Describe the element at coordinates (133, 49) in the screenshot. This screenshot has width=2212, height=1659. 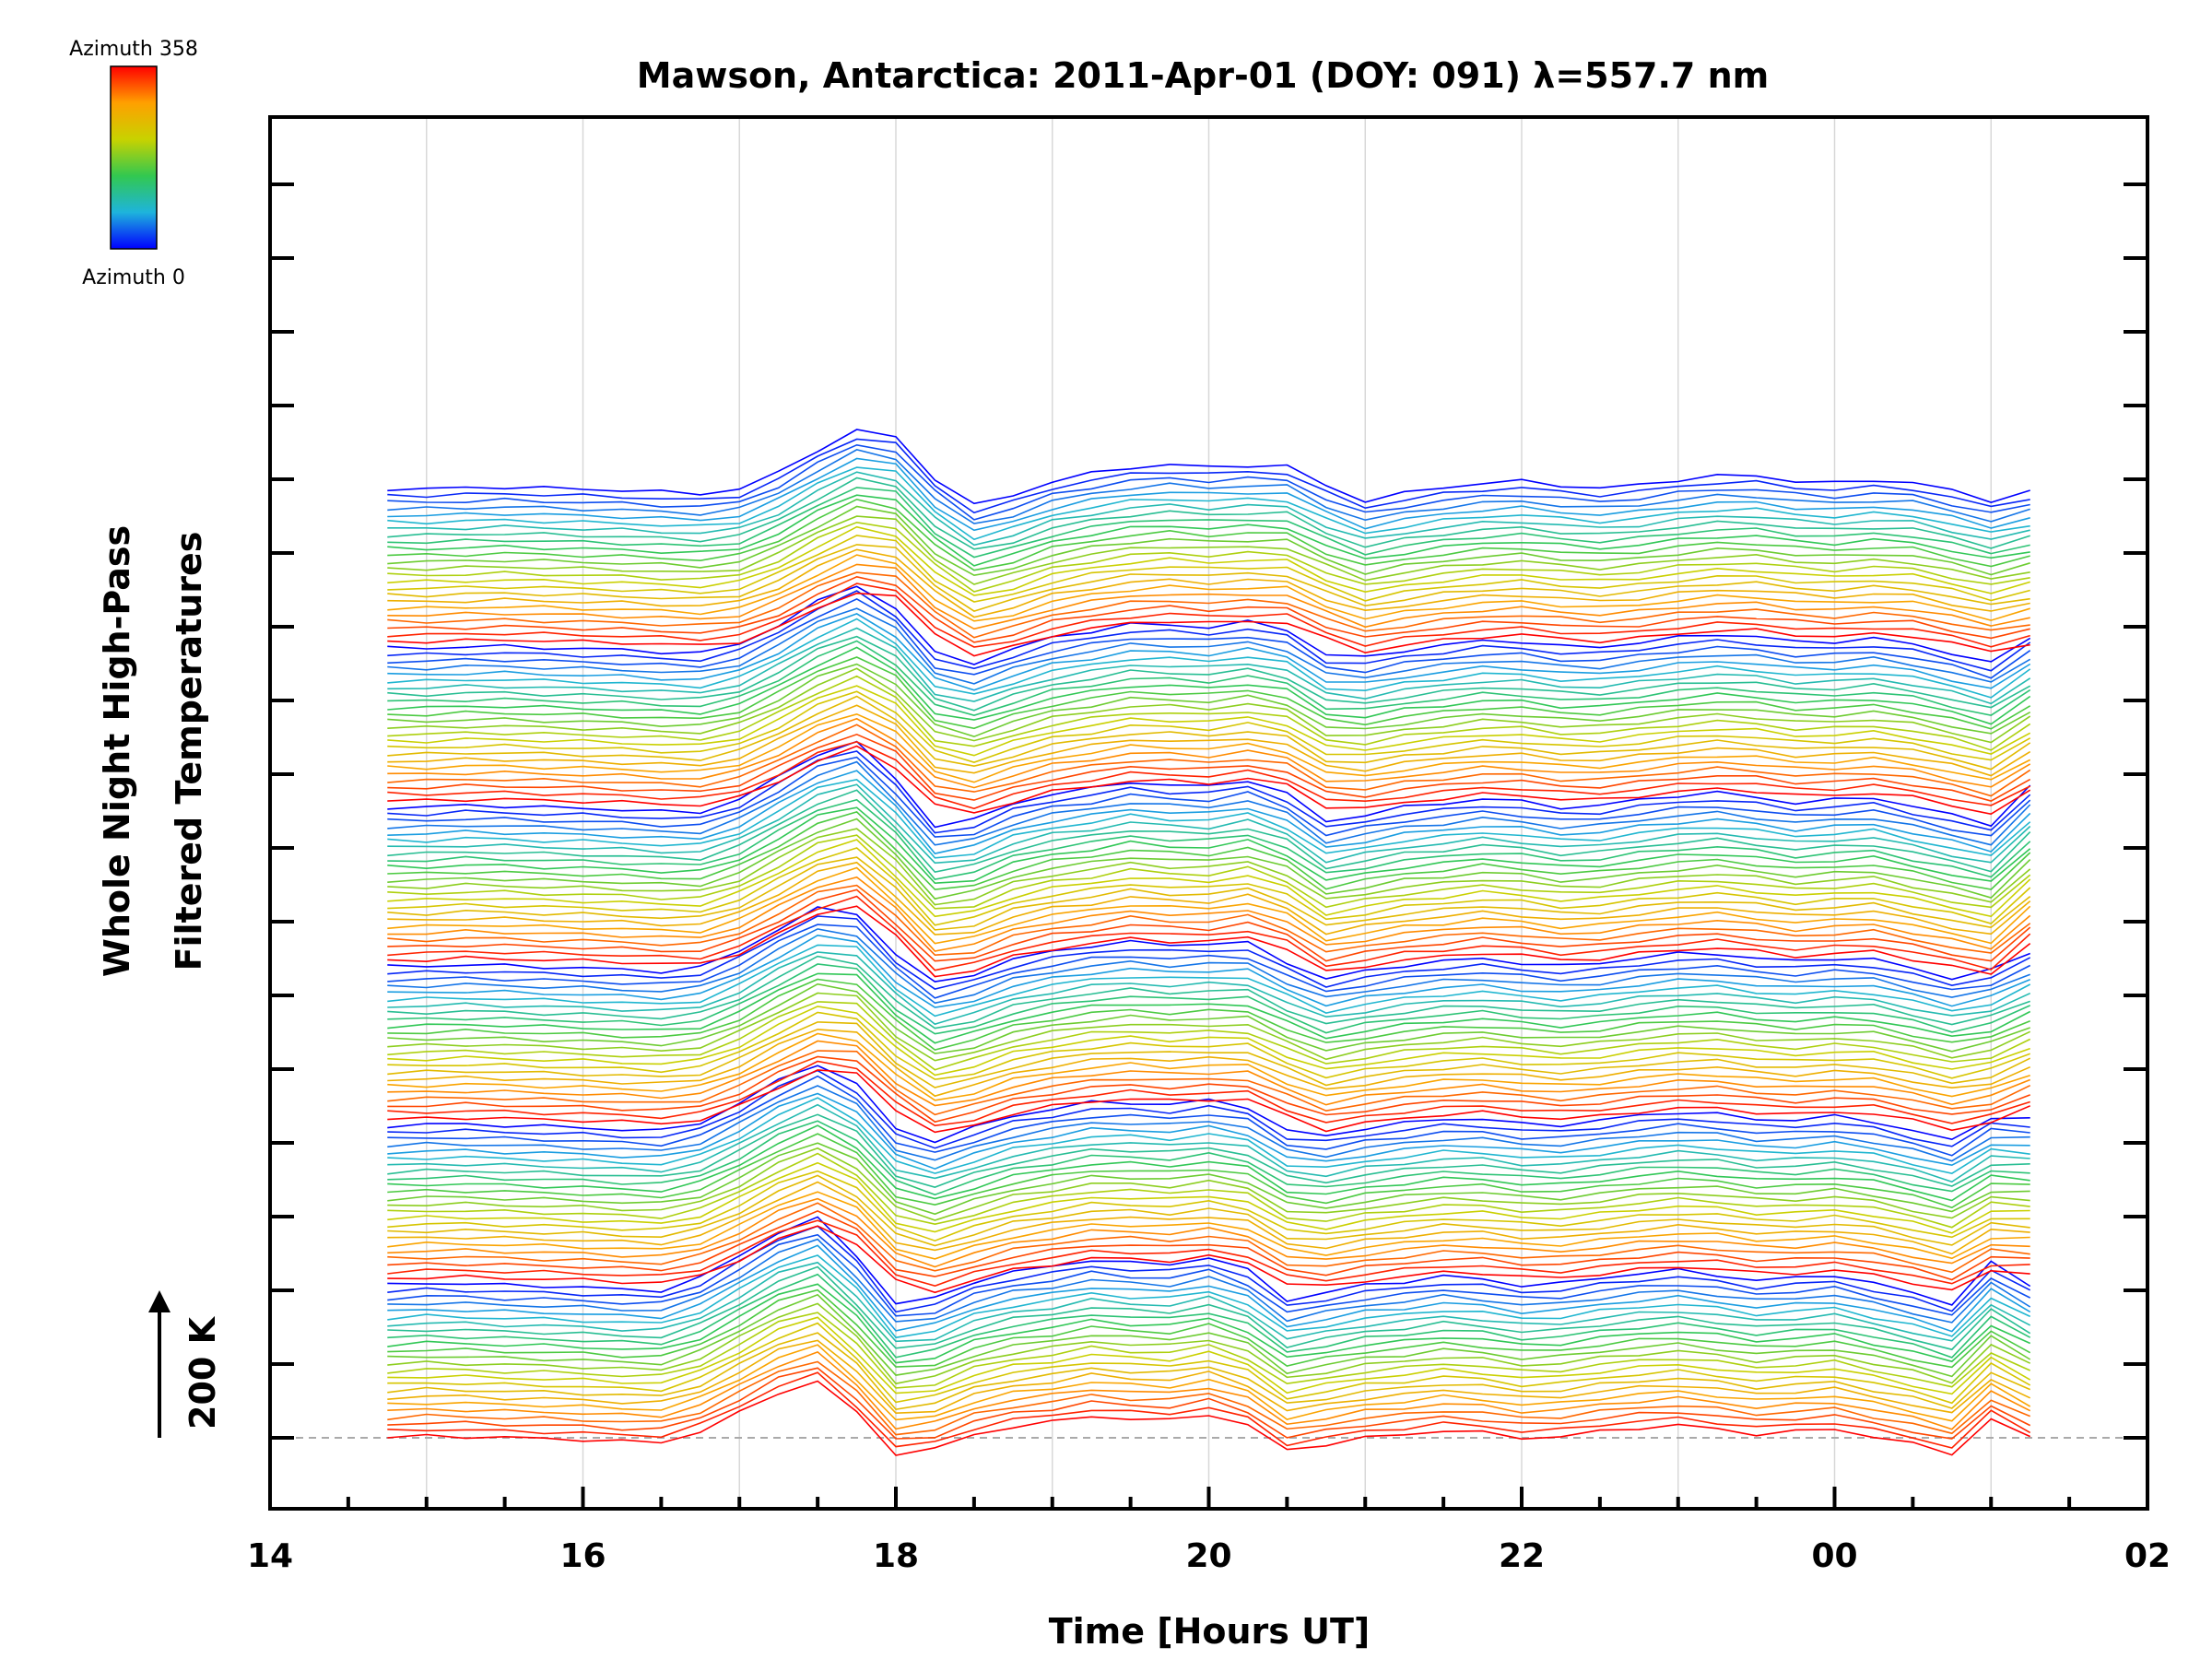
I see `colorbar-top-label: Azimuth 358` at that location.